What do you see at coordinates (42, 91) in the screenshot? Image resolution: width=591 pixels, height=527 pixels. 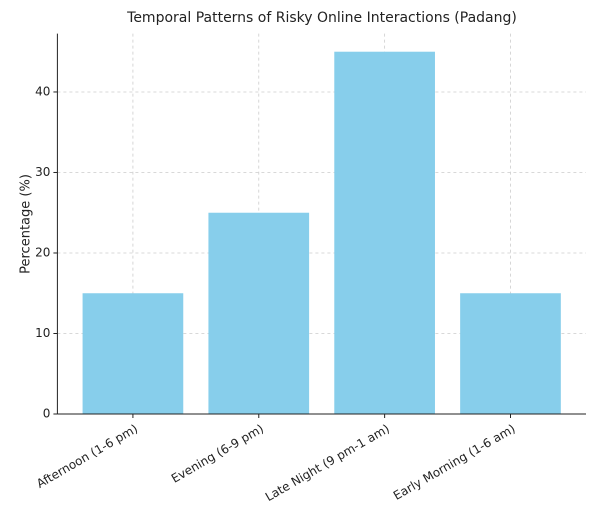 I see `y-tick-label: 40` at bounding box center [42, 91].